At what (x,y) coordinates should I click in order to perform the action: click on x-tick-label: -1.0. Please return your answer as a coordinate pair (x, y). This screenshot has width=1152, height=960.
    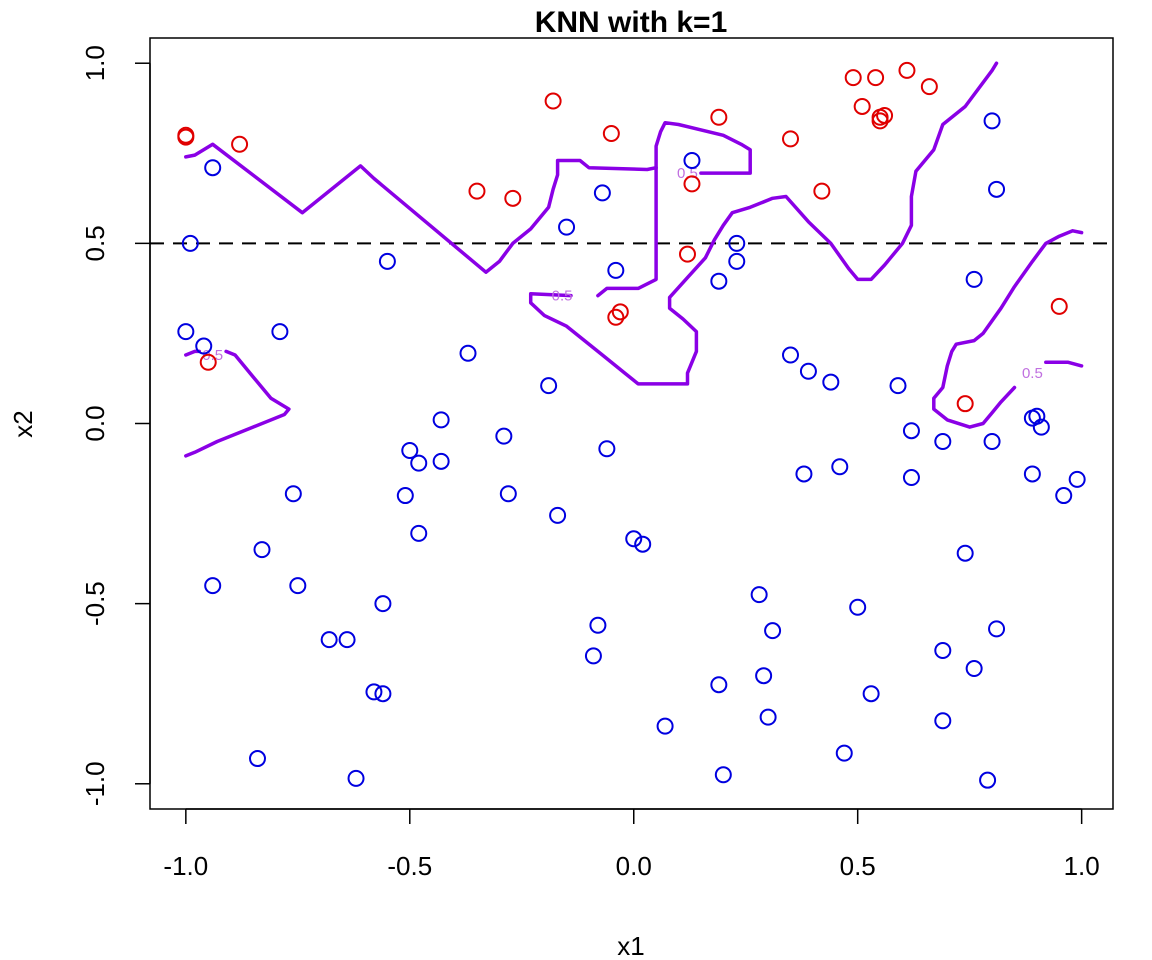
    Looking at the image, I should click on (185, 866).